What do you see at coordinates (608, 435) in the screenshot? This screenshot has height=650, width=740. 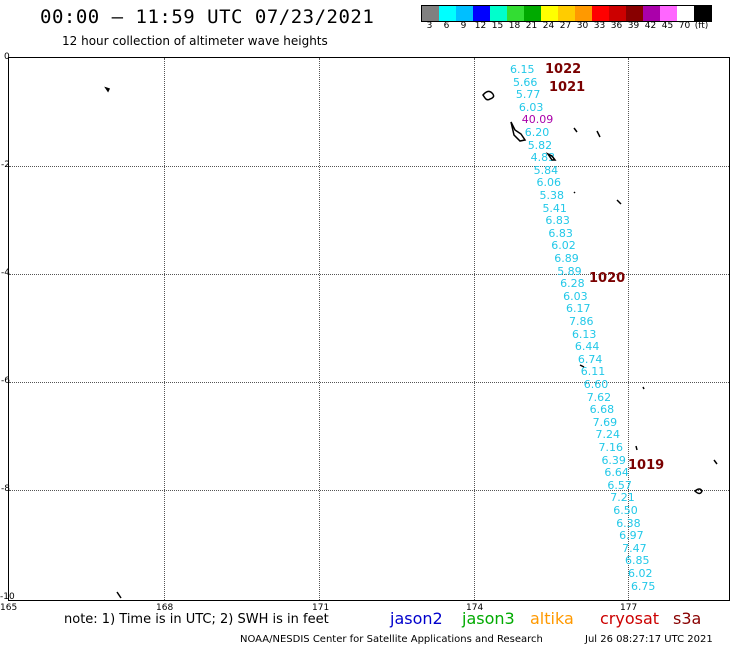 I see `wave-height-label: 7.24` at bounding box center [608, 435].